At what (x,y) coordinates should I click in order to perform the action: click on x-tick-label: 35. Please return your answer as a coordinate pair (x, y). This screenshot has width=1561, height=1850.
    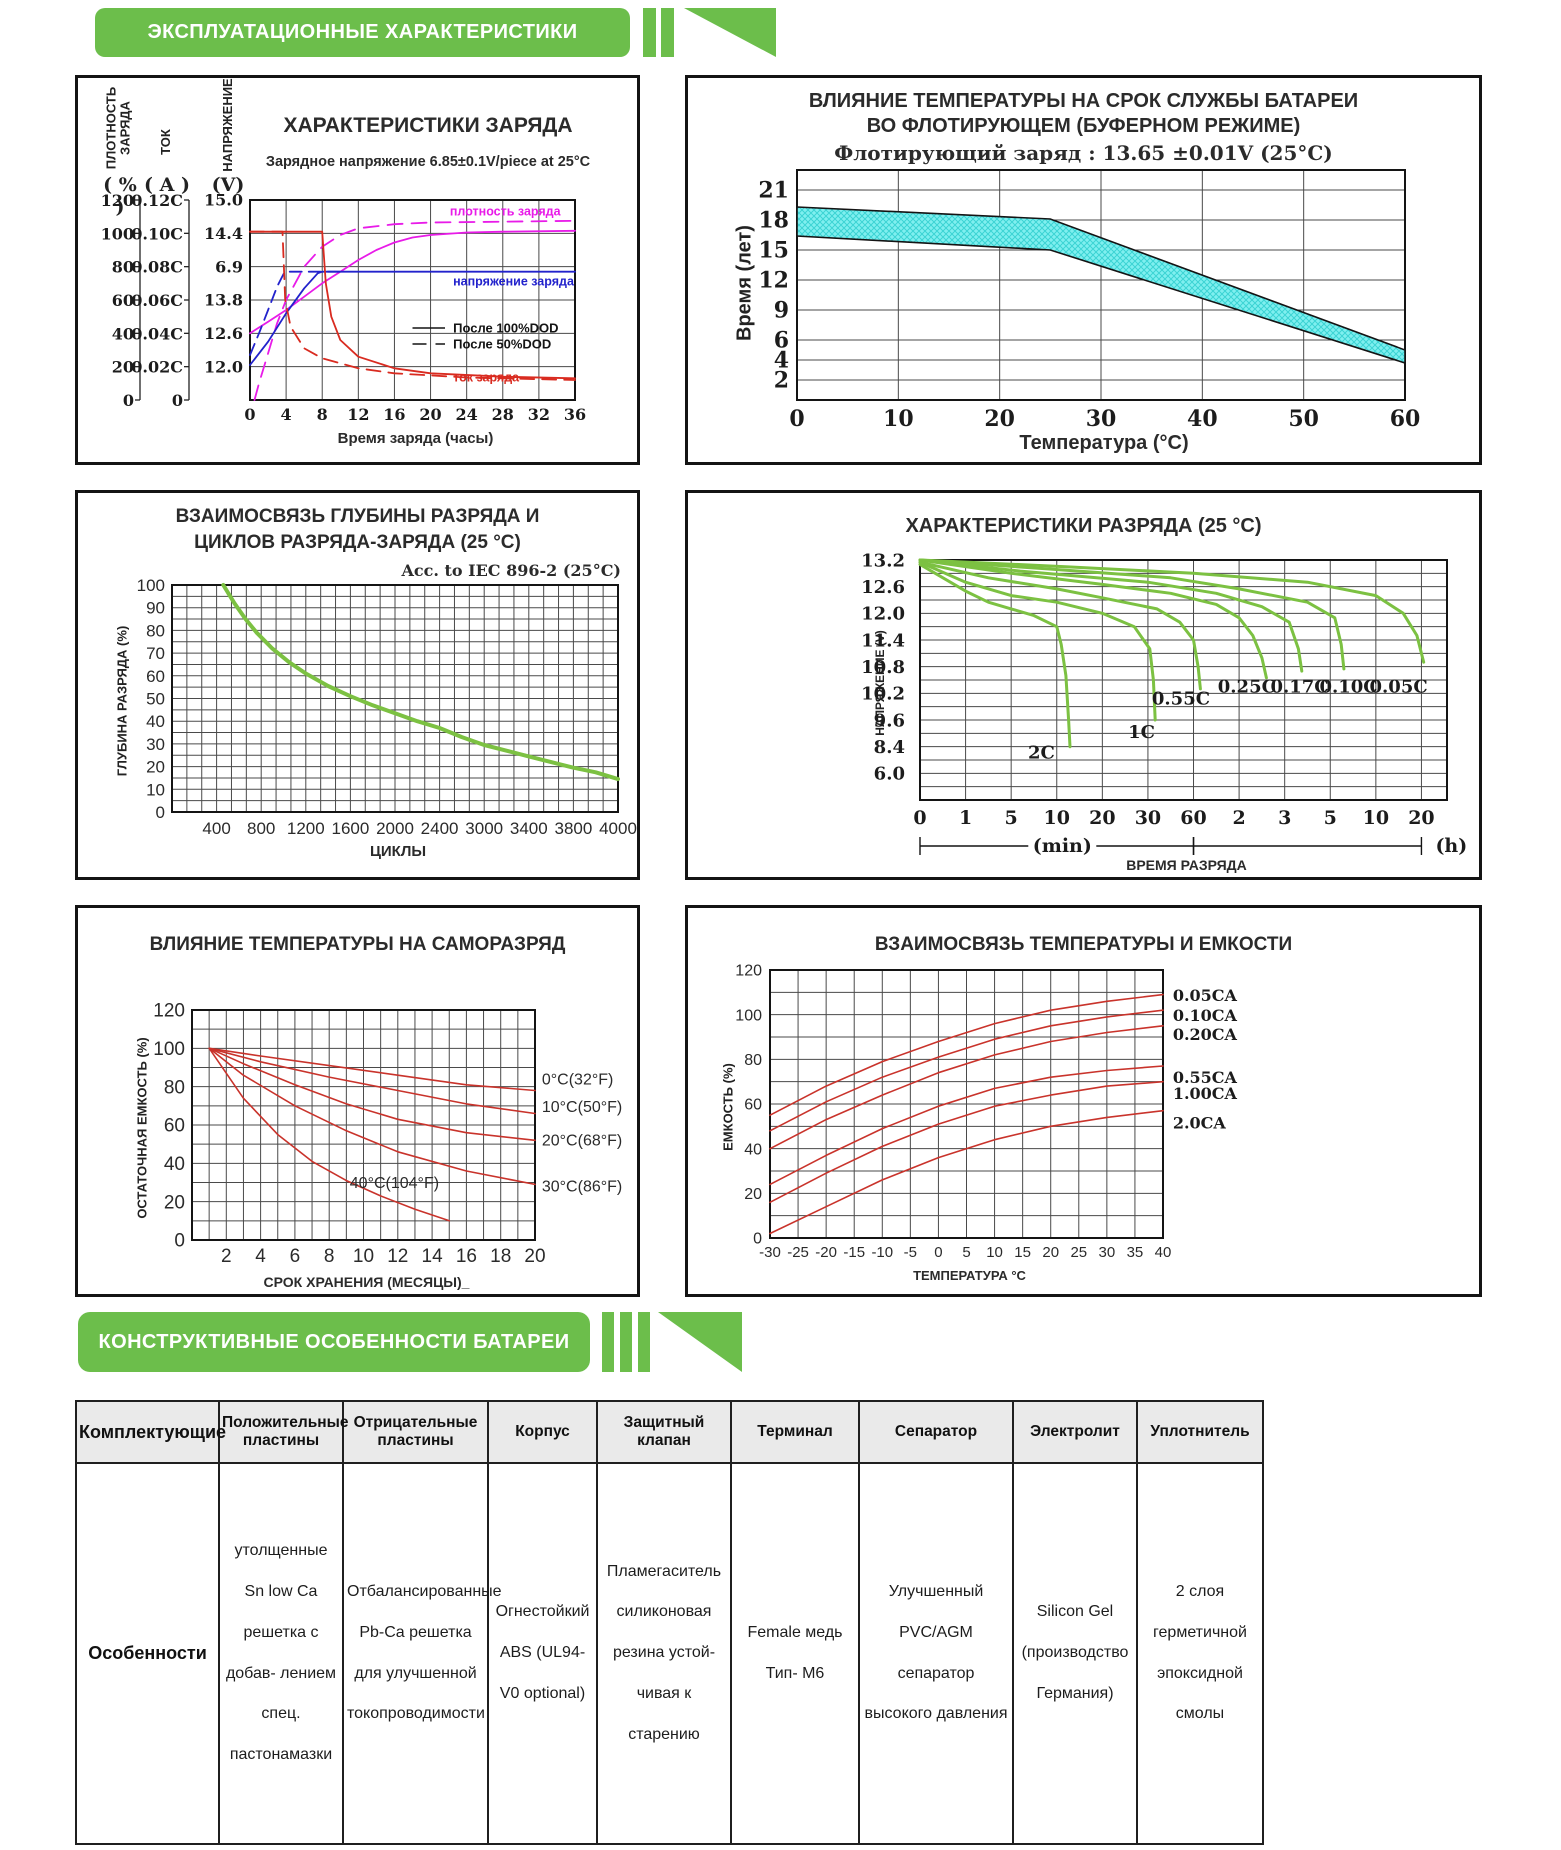
    Looking at the image, I should click on (1135, 1252).